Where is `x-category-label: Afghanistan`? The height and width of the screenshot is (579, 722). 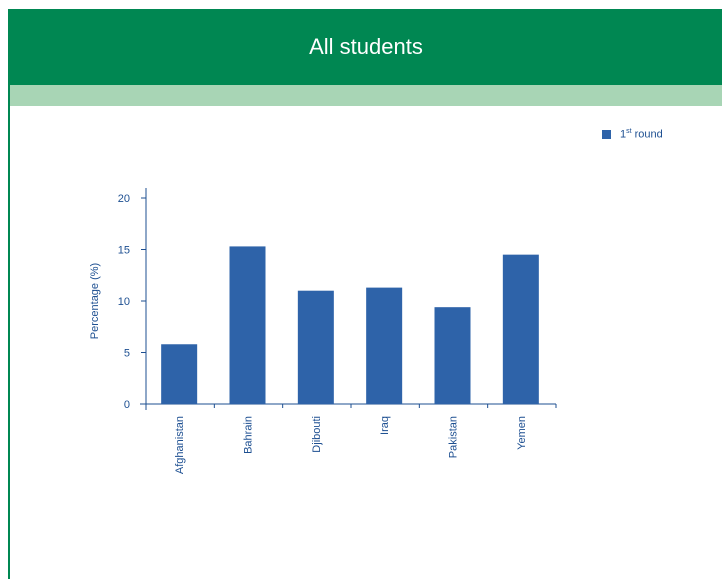 x-category-label: Afghanistan is located at coordinates (180, 445).